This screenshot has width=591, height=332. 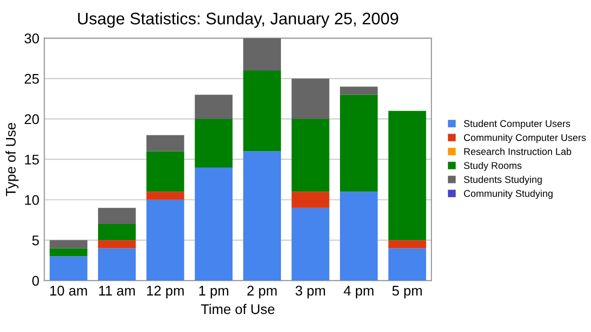 I want to click on legend-label: Community Studying, so click(x=508, y=194).